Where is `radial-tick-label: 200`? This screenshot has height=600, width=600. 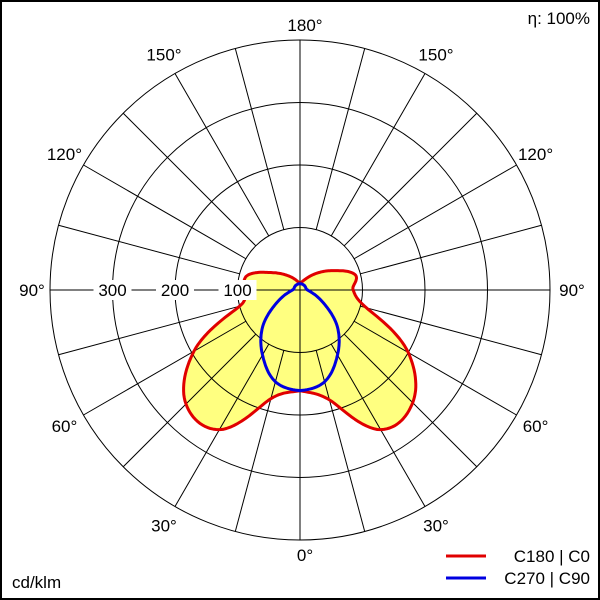 radial-tick-label: 200 is located at coordinates (175, 290).